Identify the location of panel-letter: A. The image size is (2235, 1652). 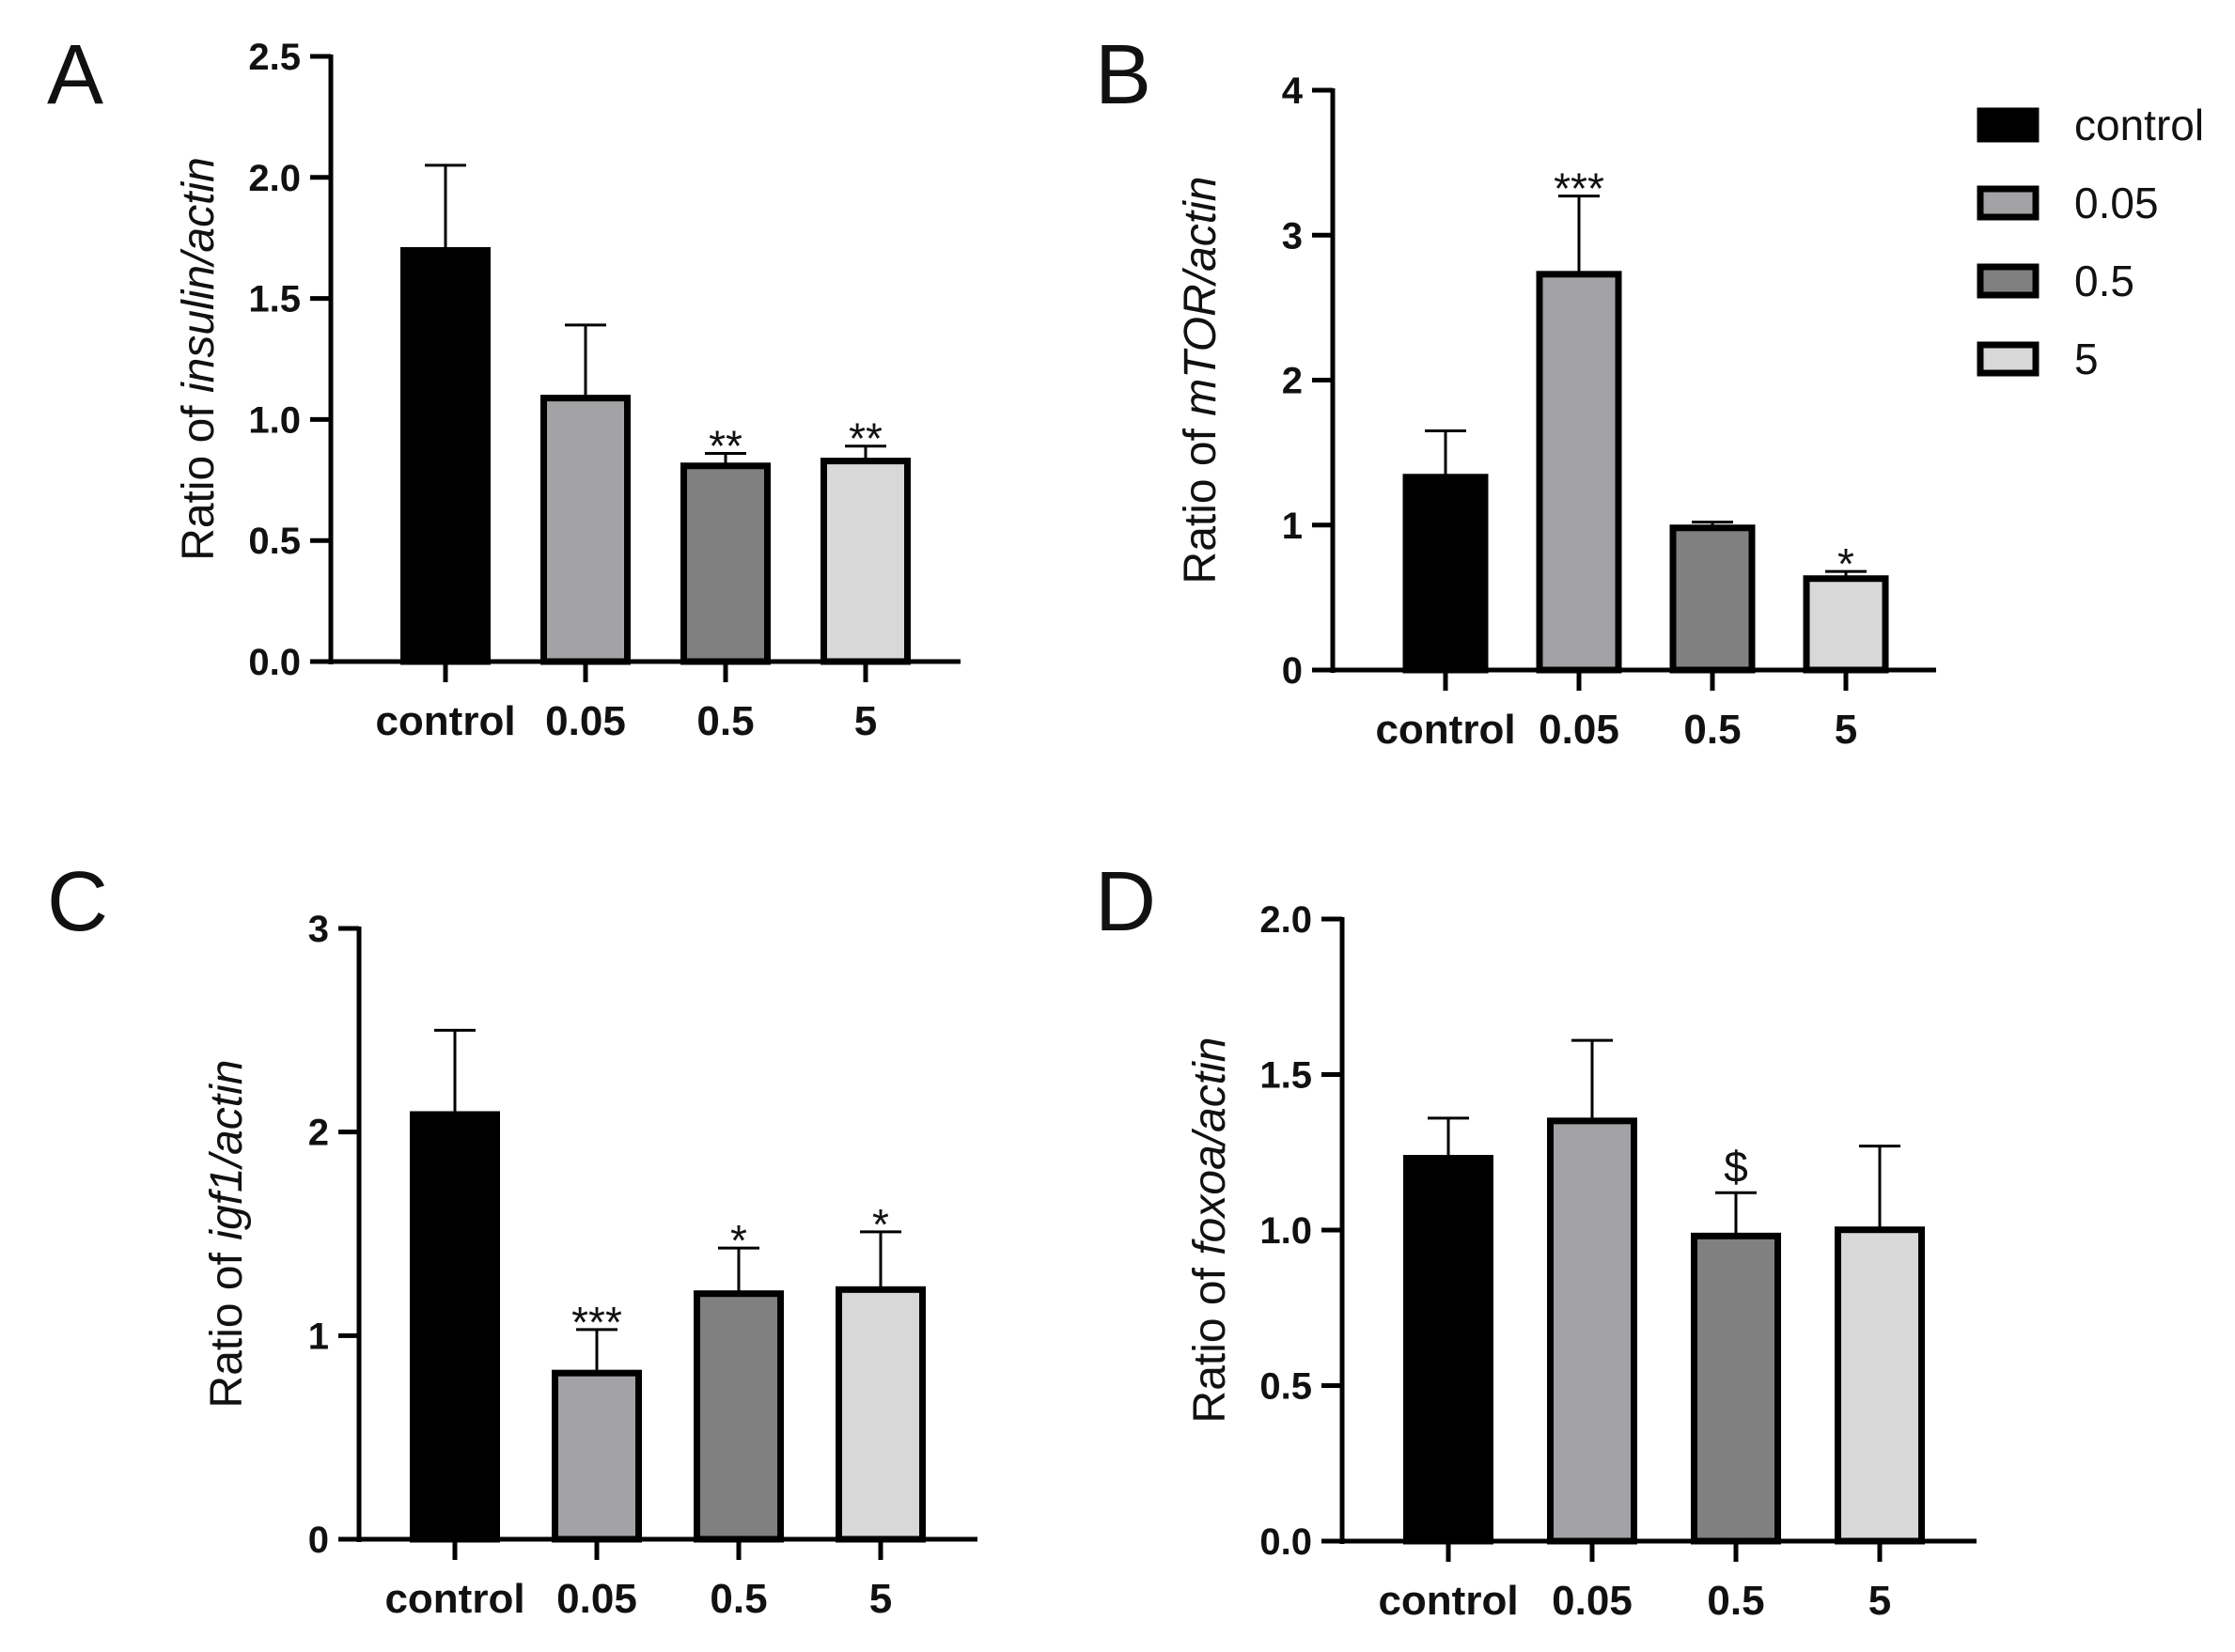
(75, 75).